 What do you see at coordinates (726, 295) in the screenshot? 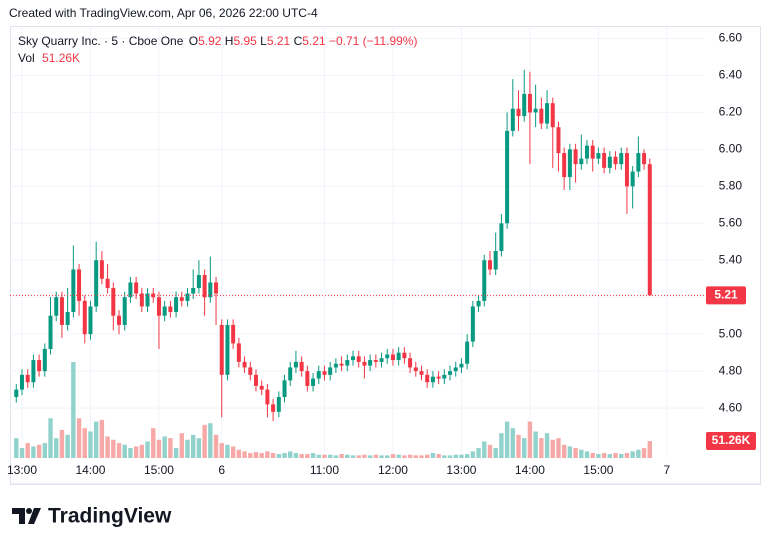
I see `price-tag-label: 5.21` at bounding box center [726, 295].